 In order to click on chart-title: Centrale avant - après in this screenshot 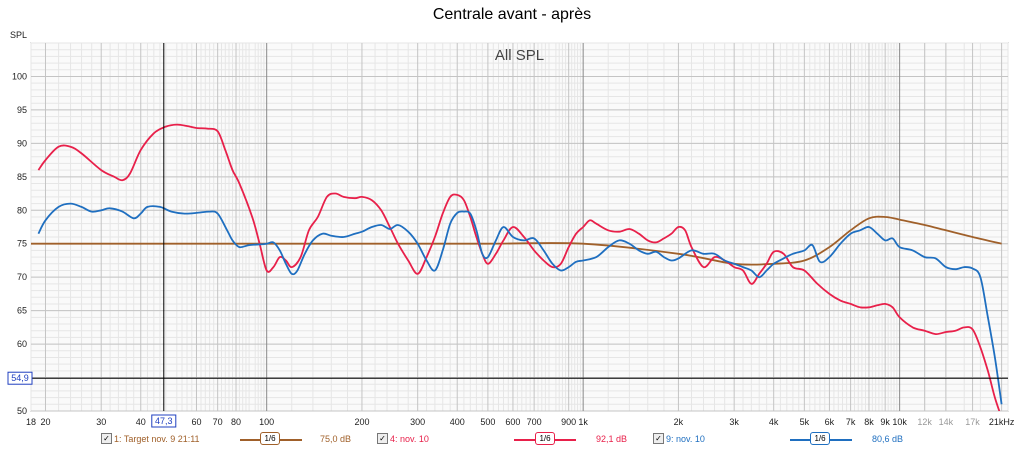, I will do `click(512, 14)`.